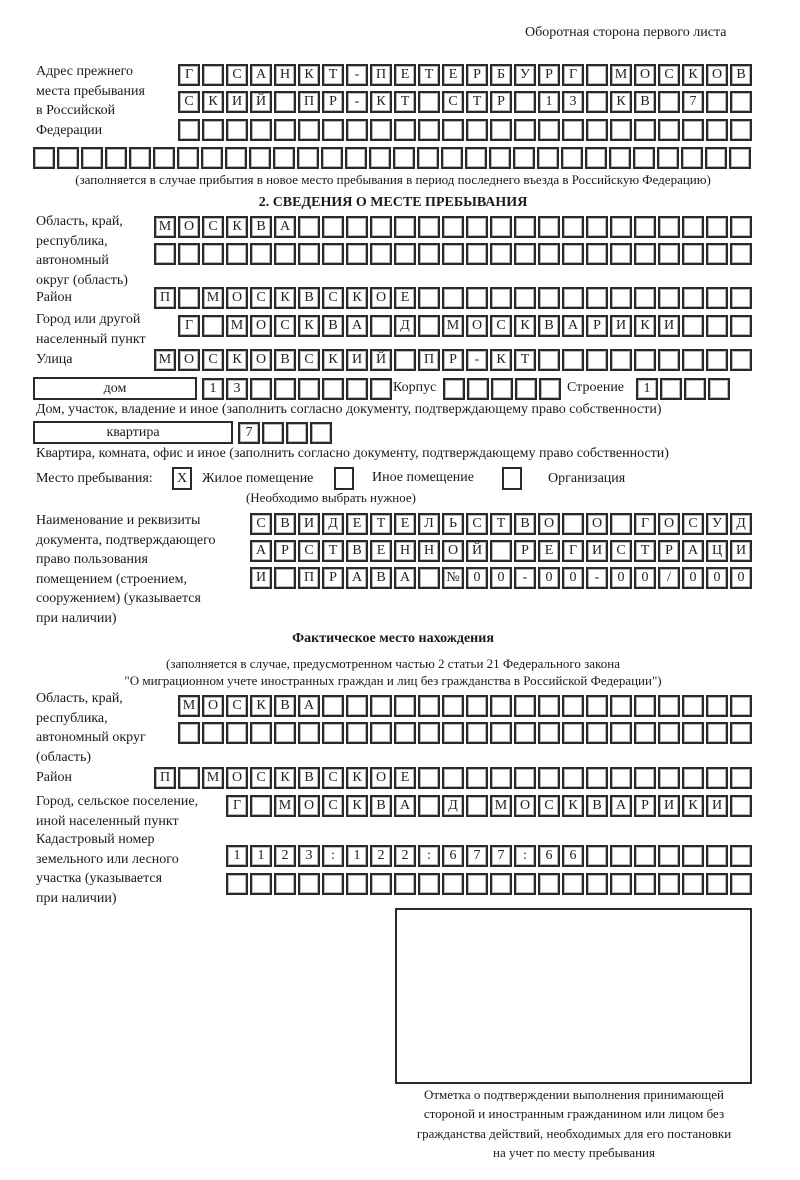 This screenshot has width=800, height=1180. Describe the element at coordinates (133, 432) in the screenshot. I see `apartment-type-field: квартира` at that location.